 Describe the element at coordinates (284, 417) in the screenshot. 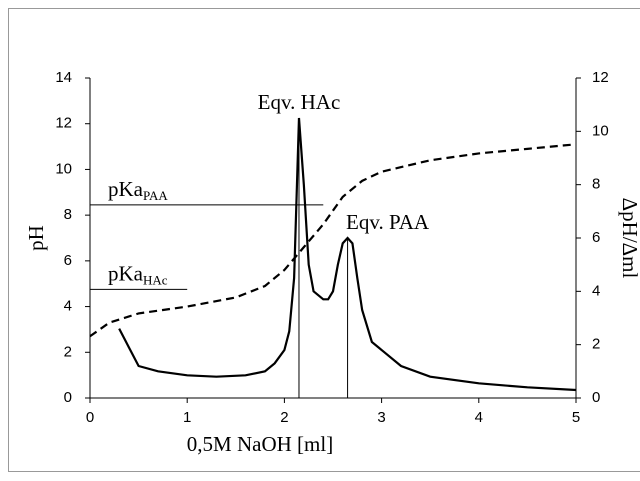

I see `x-tick-label: 2` at that location.